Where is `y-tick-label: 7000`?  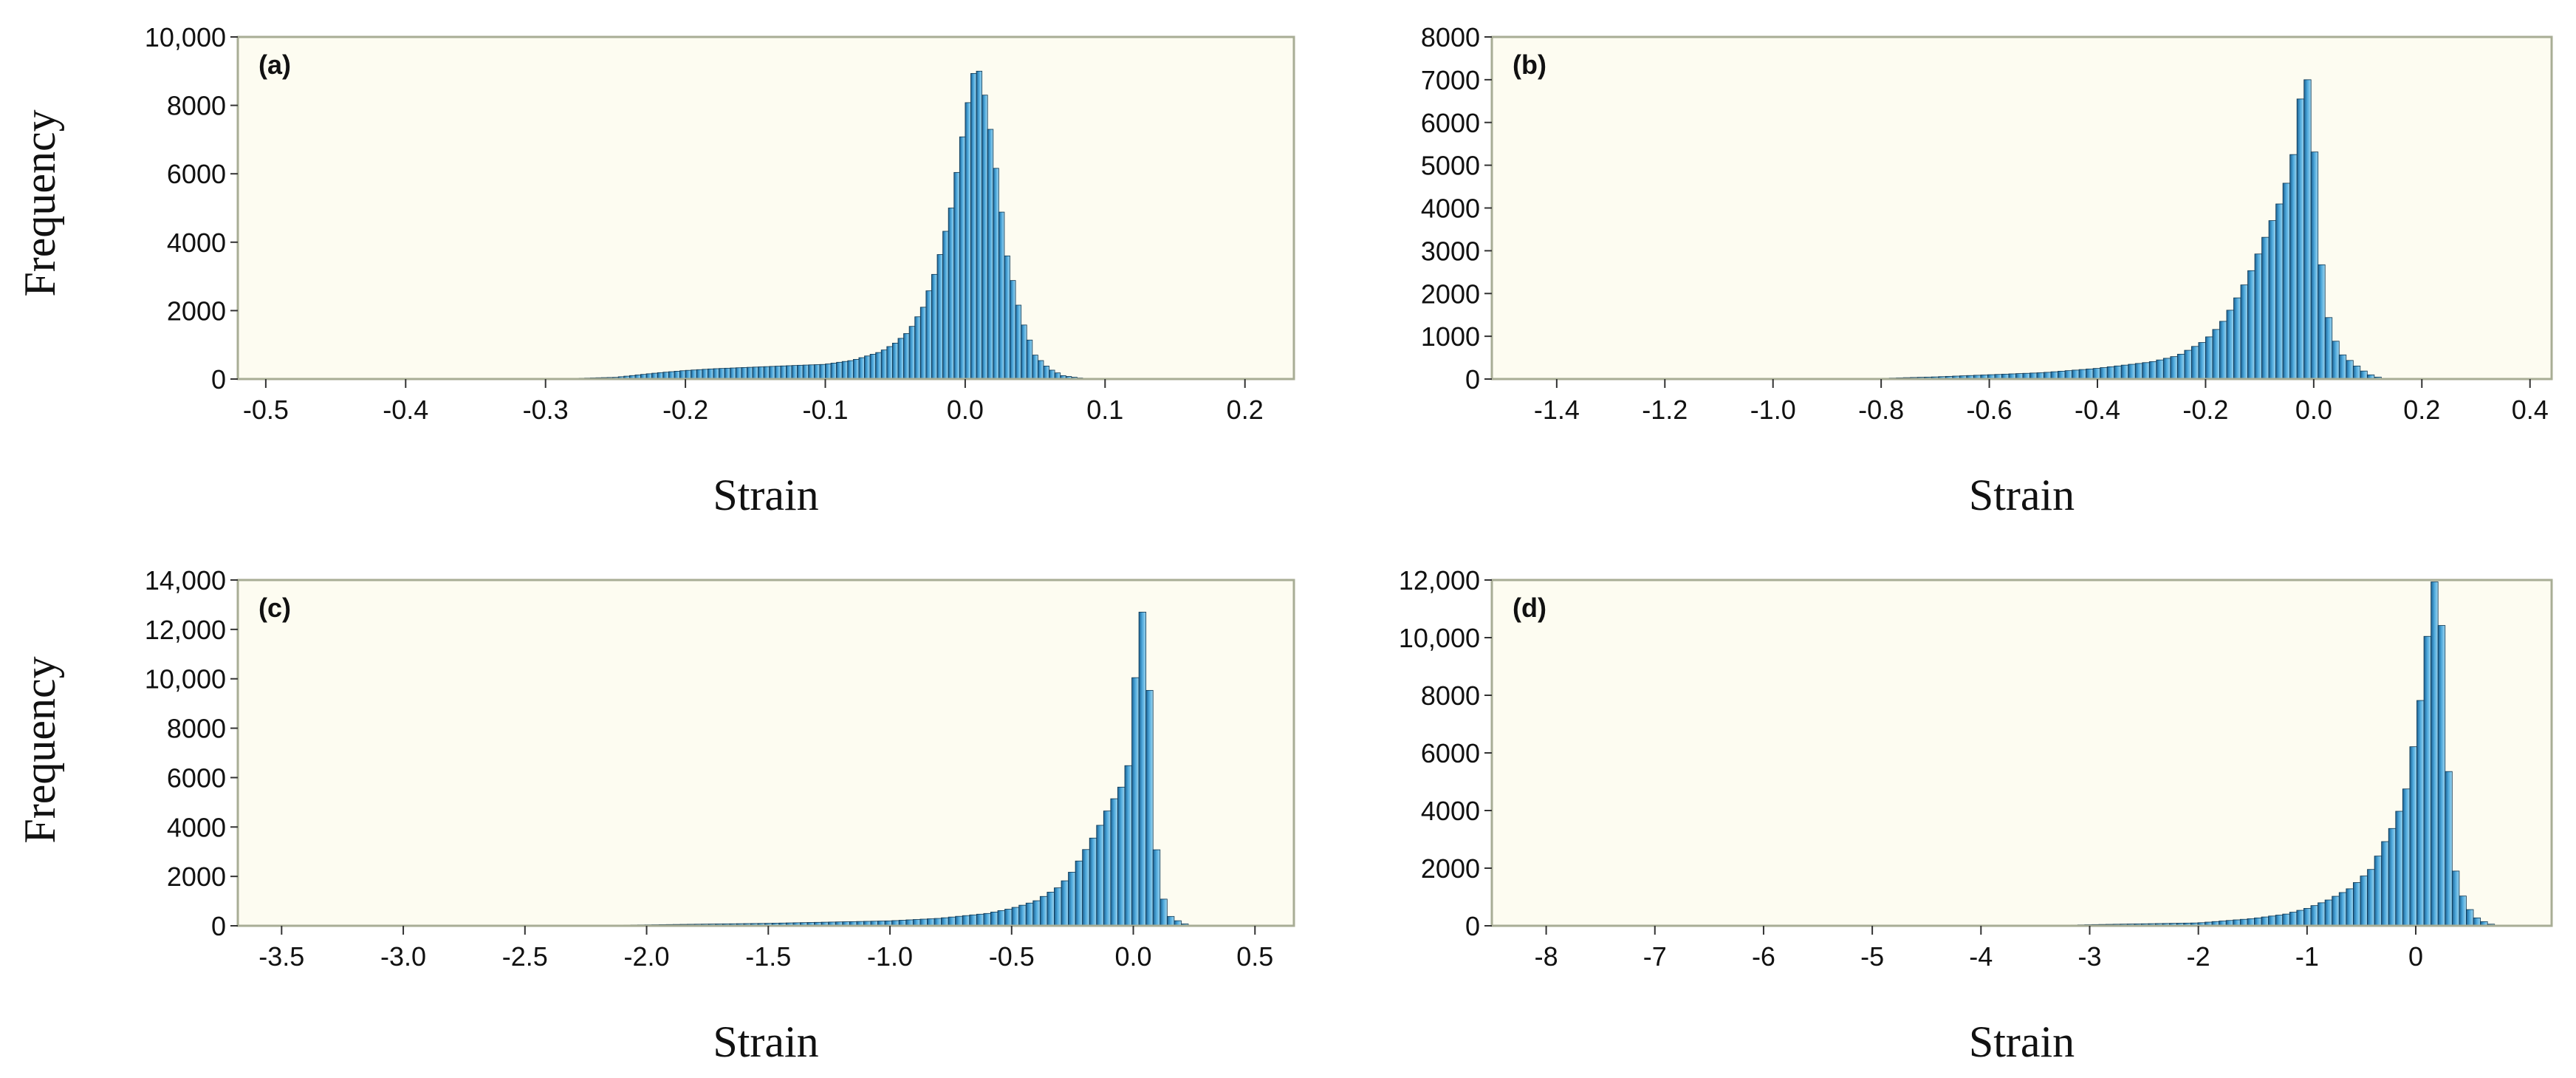 y-tick-label: 7000 is located at coordinates (1450, 80).